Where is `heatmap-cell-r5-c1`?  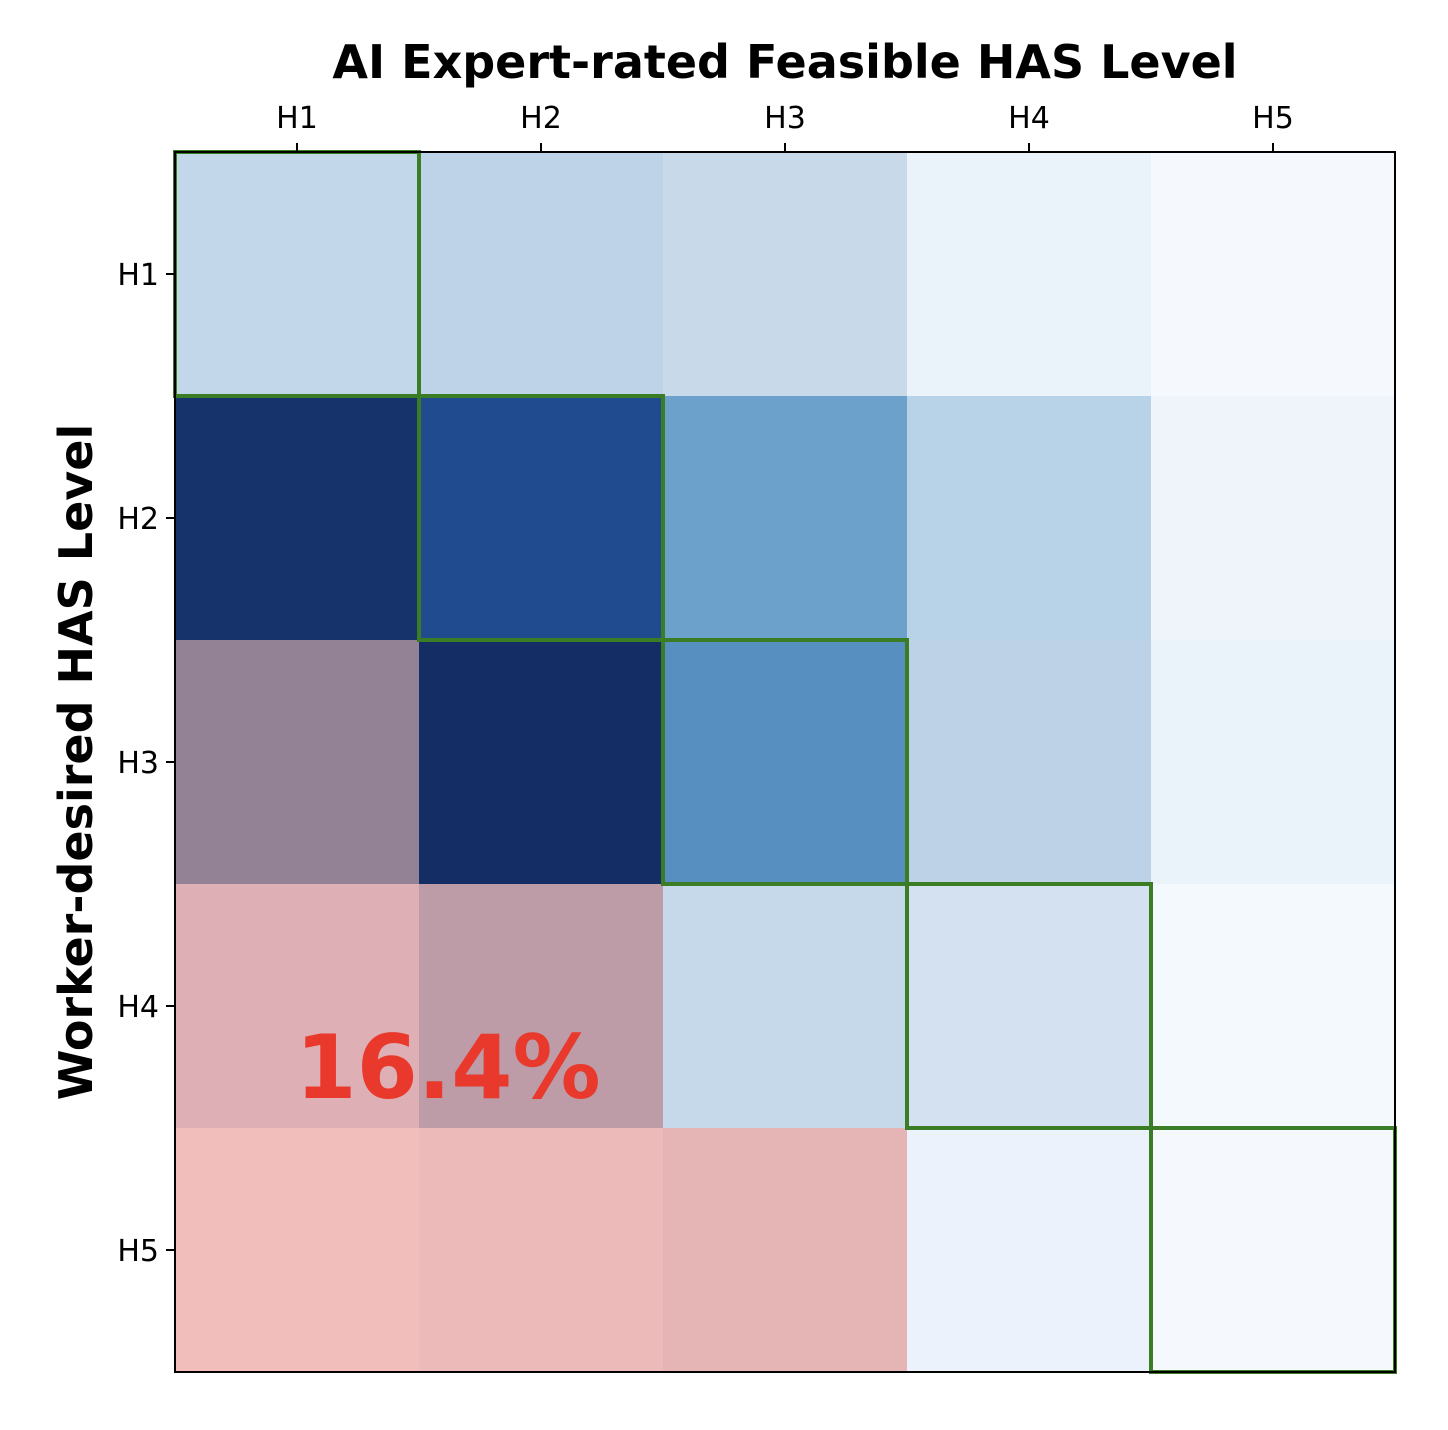 heatmap-cell-r5-c1 is located at coordinates (297, 1250).